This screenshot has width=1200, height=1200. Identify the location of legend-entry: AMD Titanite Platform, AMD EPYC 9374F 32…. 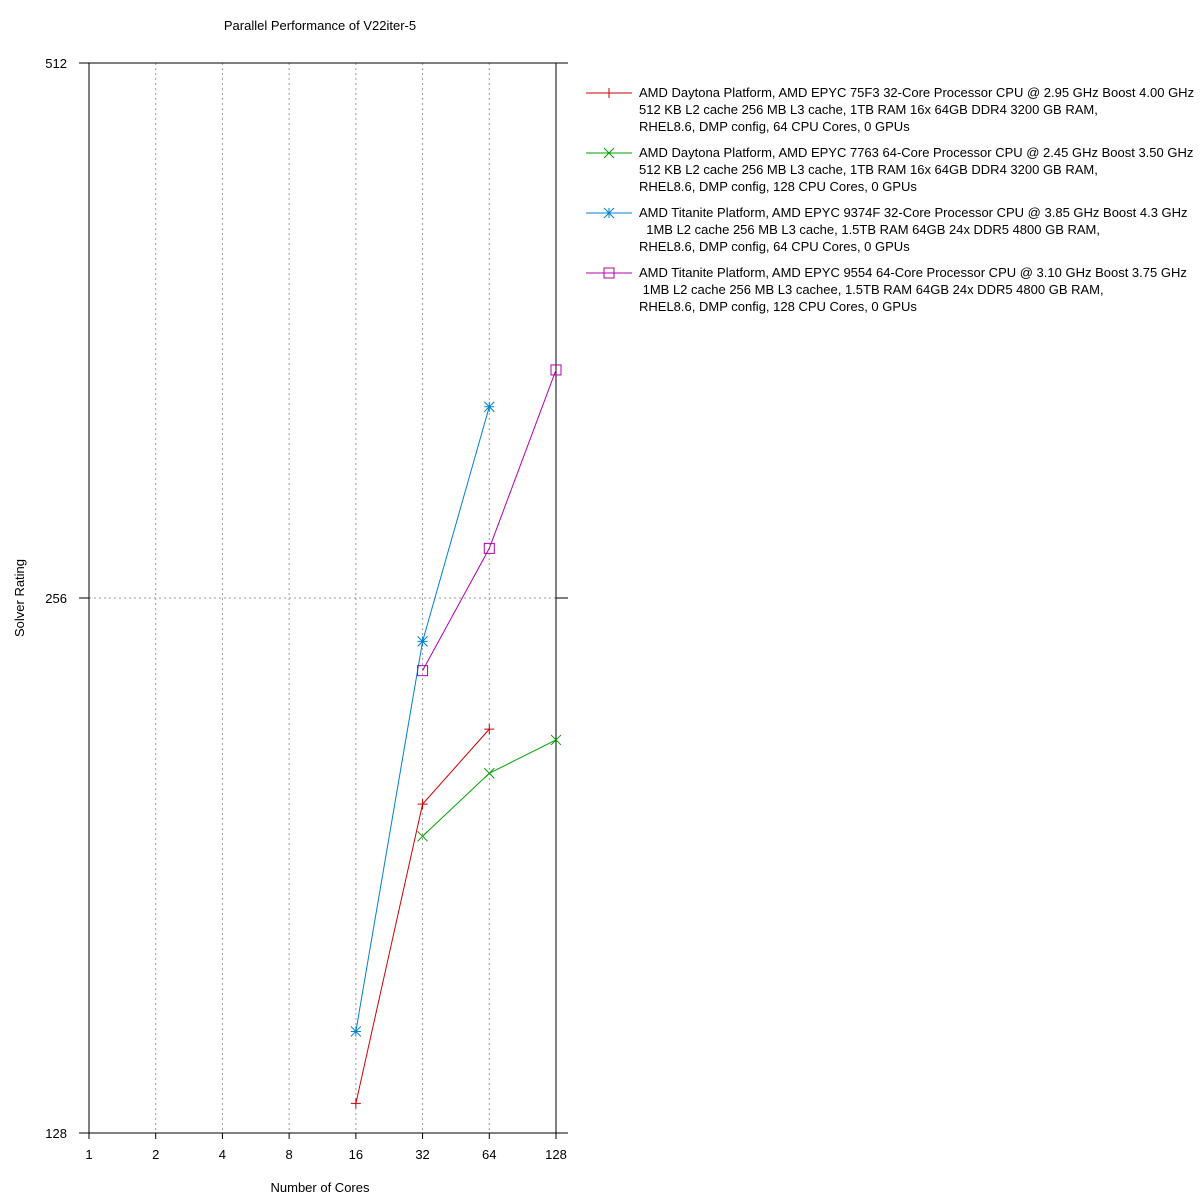
(893, 234).